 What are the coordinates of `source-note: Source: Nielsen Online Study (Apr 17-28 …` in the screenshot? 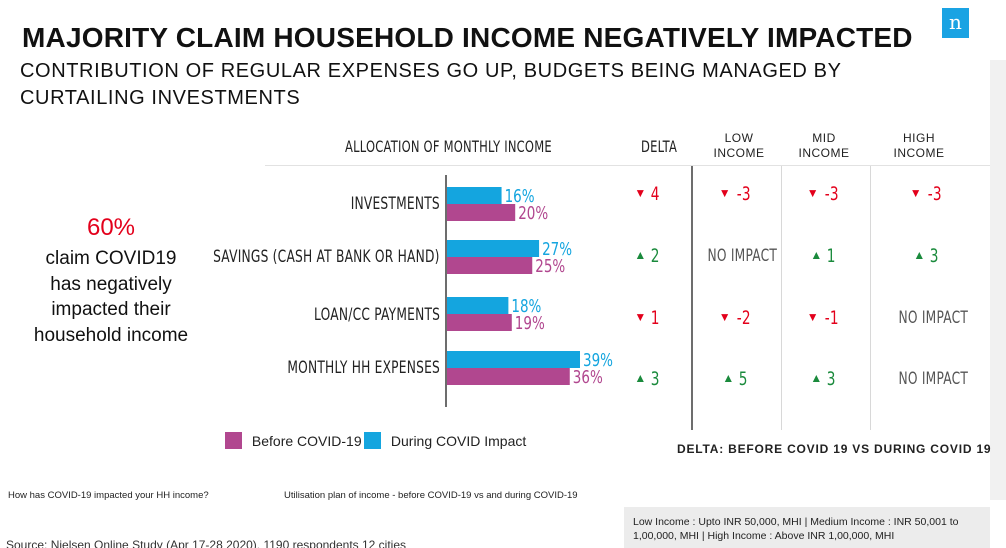 It's located at (206, 543).